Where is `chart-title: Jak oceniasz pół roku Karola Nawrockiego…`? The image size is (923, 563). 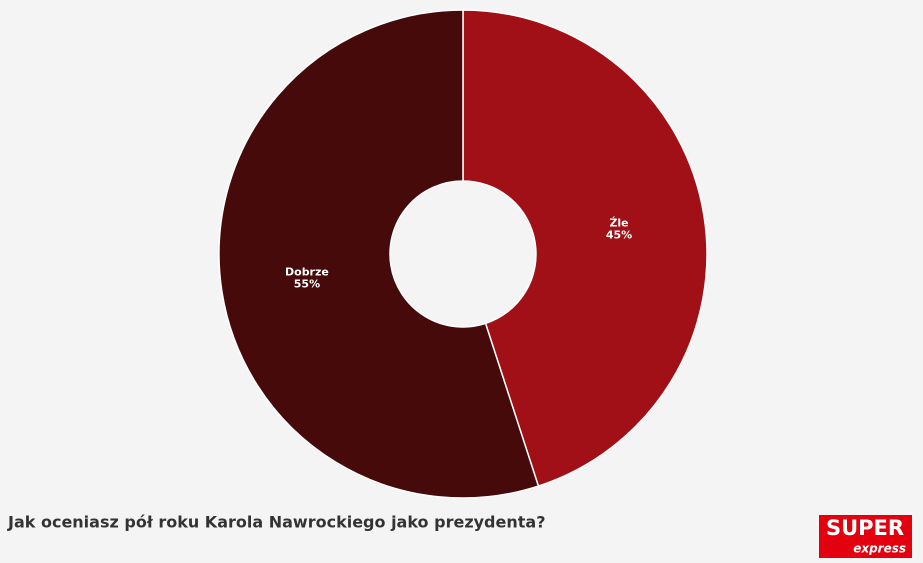 chart-title: Jak oceniasz pół roku Karola Nawrockiego… is located at coordinates (276, 522).